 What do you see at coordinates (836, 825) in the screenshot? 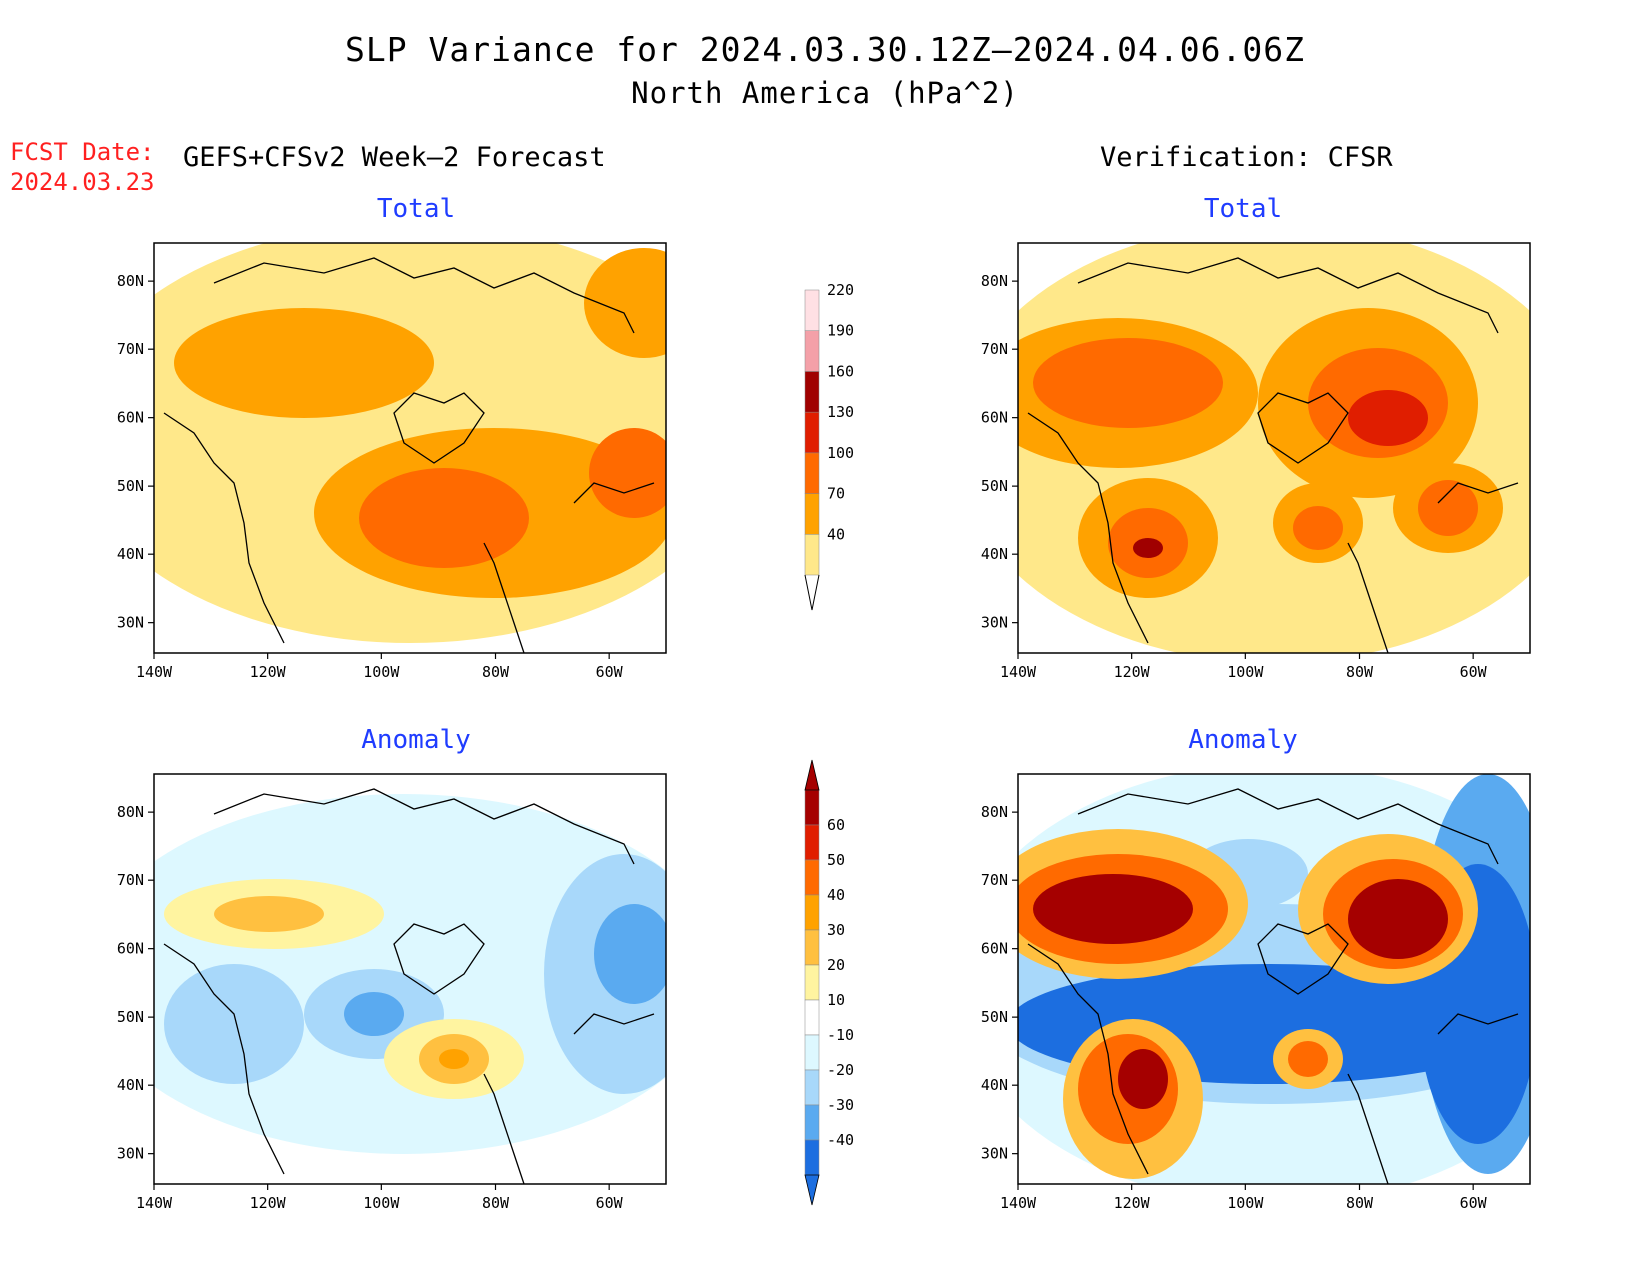
I see `colorbar-label: 60` at bounding box center [836, 825].